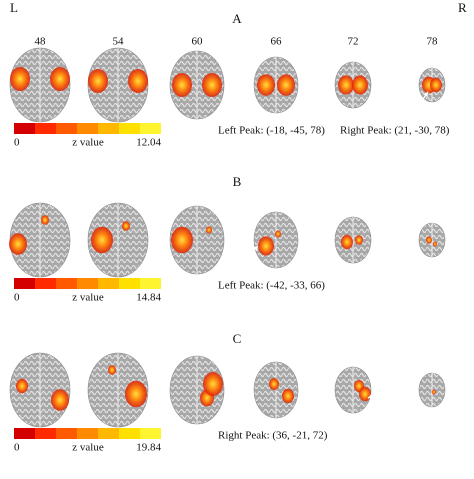 The image size is (474, 479). What do you see at coordinates (148, 143) in the screenshot?
I see `colorbar-max: 12.04` at bounding box center [148, 143].